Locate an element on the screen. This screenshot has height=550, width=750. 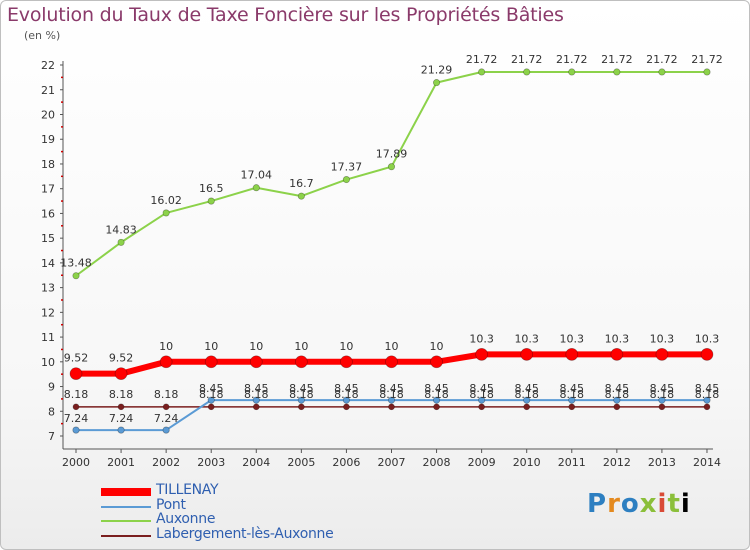
y-tick-label: 20 is located at coordinates (48, 115).